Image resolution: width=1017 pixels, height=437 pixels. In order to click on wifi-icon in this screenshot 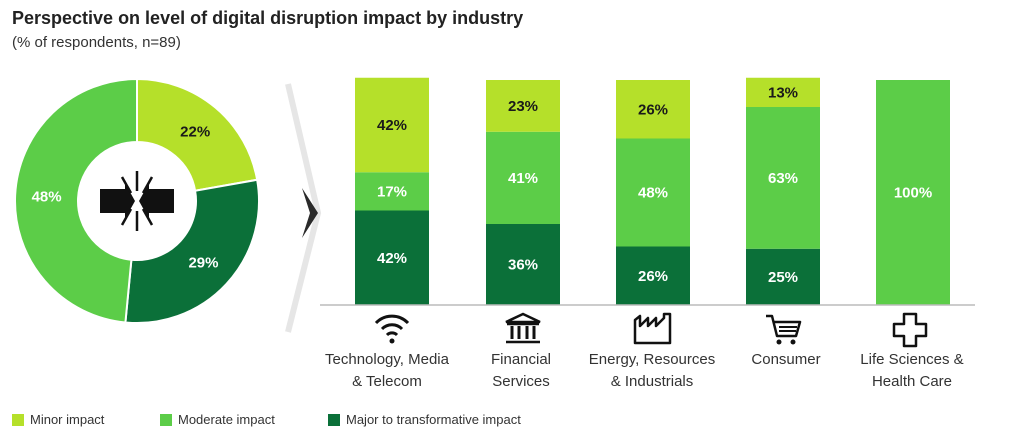, I will do `click(392, 329)`.